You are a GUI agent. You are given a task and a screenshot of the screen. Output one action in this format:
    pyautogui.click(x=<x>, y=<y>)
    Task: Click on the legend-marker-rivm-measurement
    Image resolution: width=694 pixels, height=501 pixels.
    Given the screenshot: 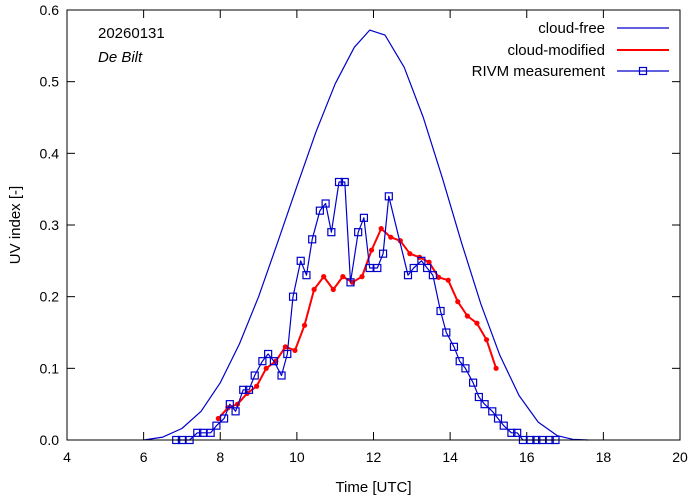 What is the action you would take?
    pyautogui.click(x=643, y=71)
    